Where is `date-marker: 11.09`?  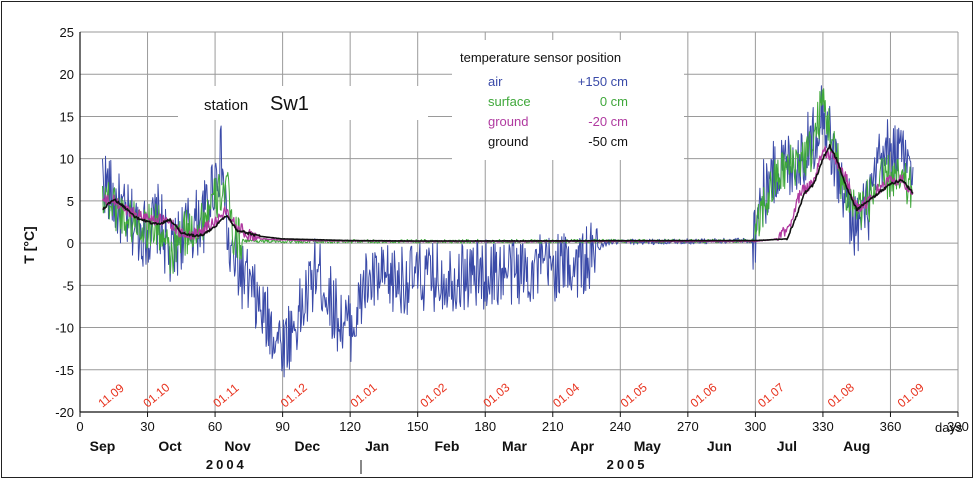
date-marker: 11.09 is located at coordinates (111, 396).